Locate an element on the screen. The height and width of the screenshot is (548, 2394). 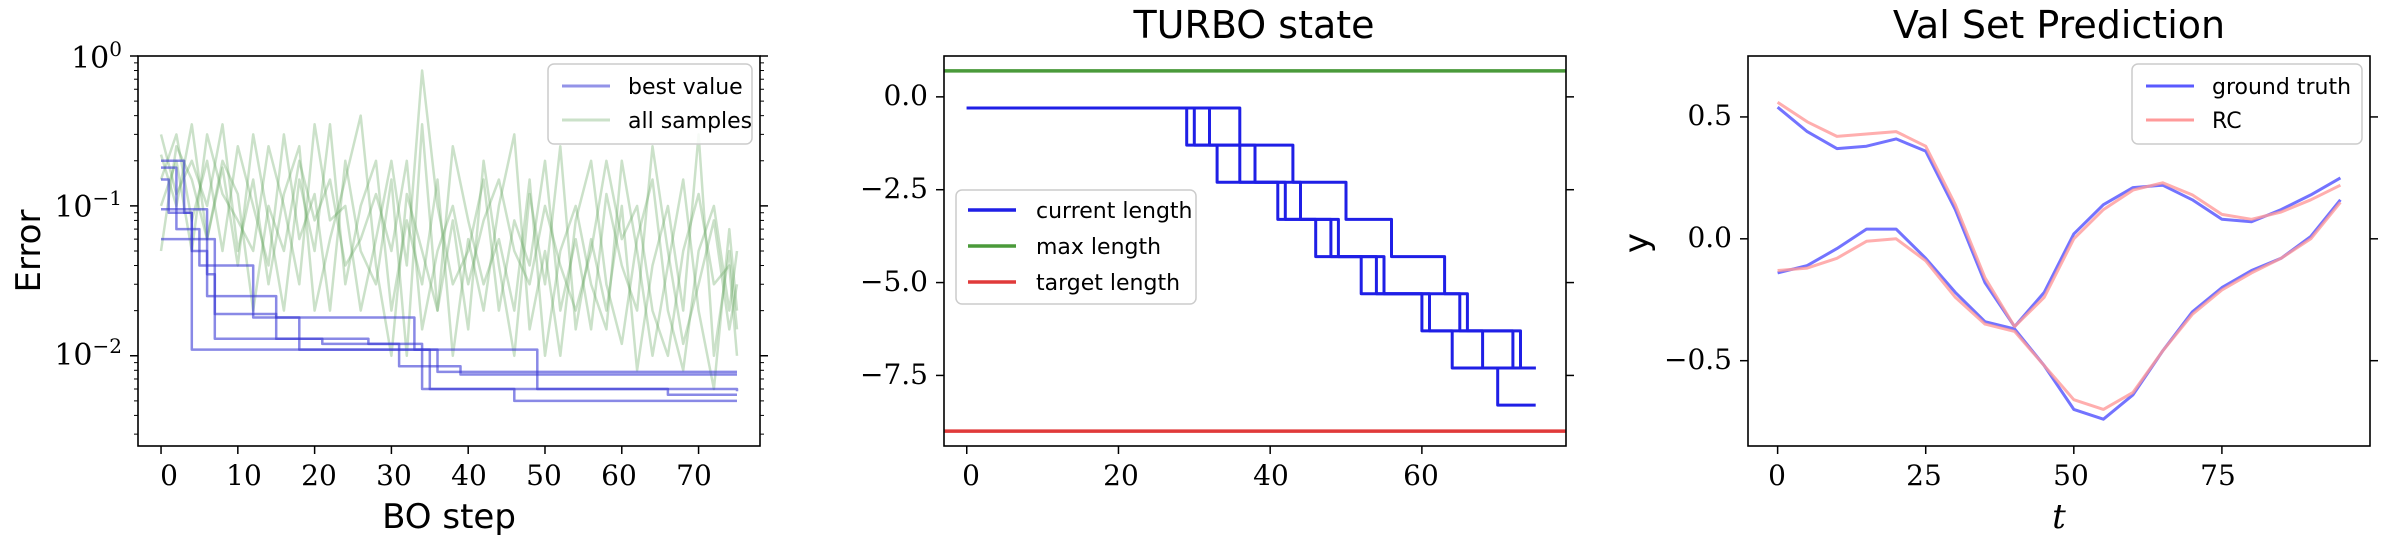
turbo-ytick-label-2: −5.0 is located at coordinates (894, 281).